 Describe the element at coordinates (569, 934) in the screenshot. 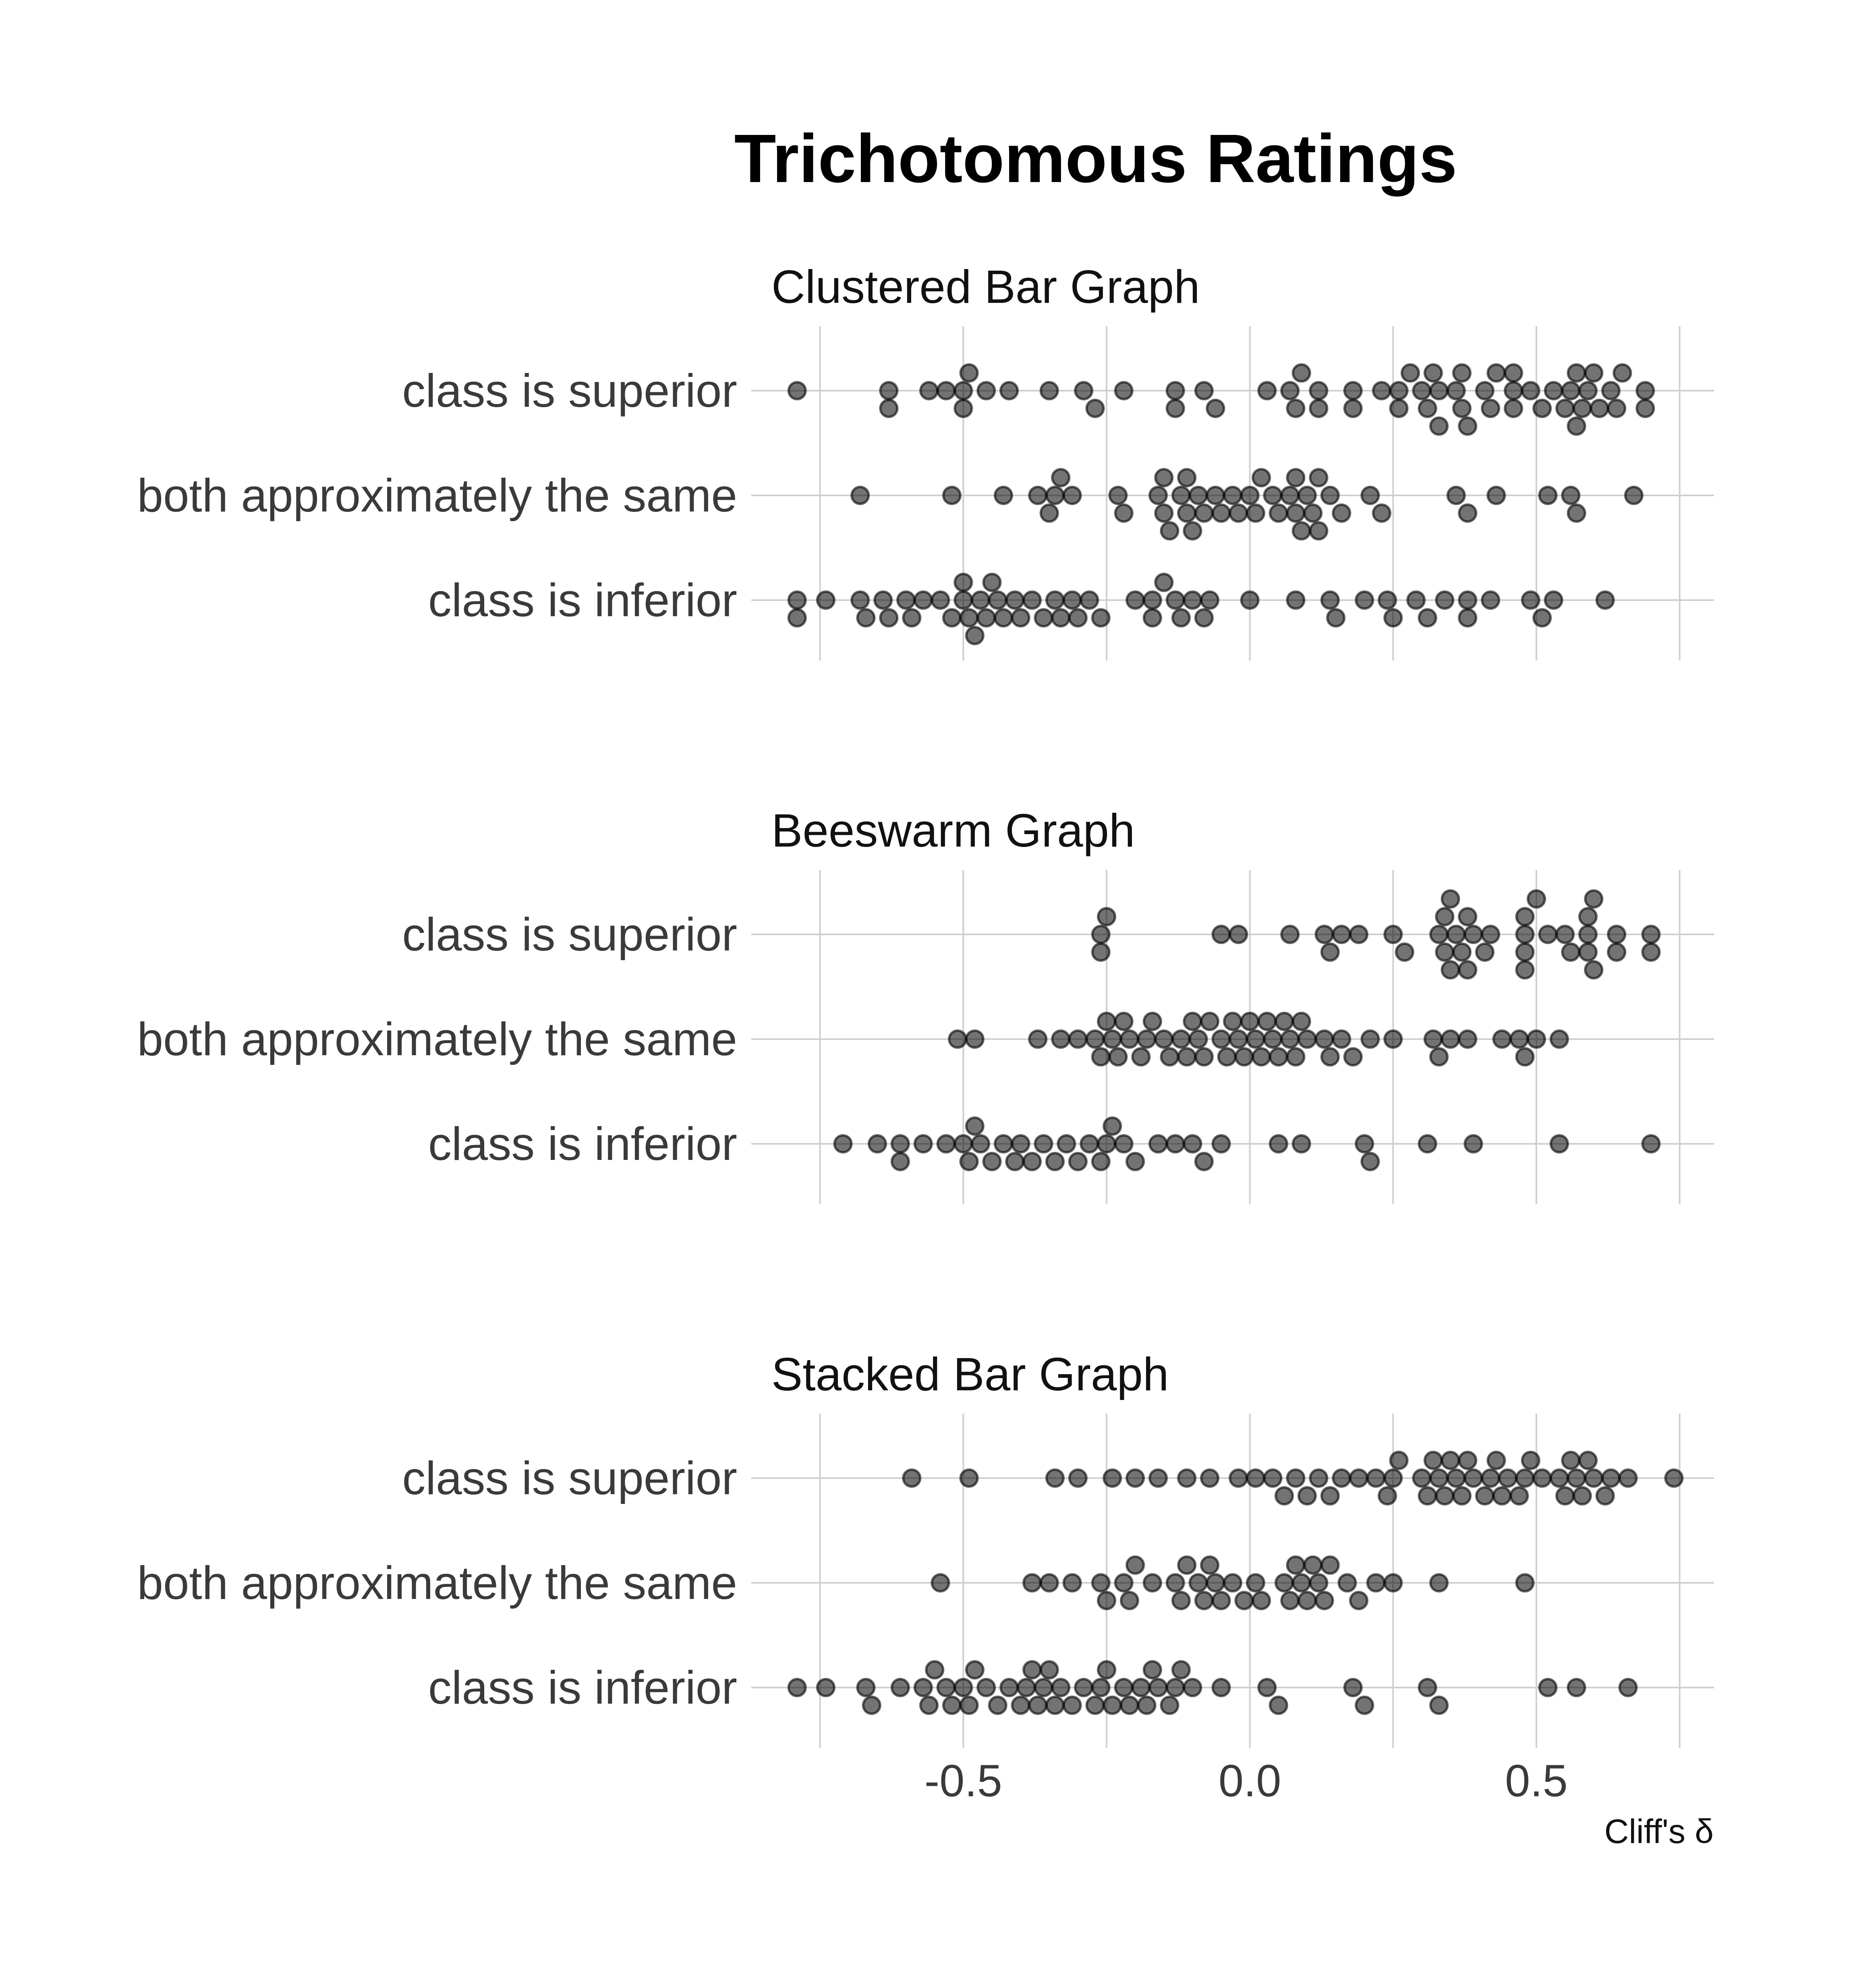

I see `category-label: class is superior` at that location.